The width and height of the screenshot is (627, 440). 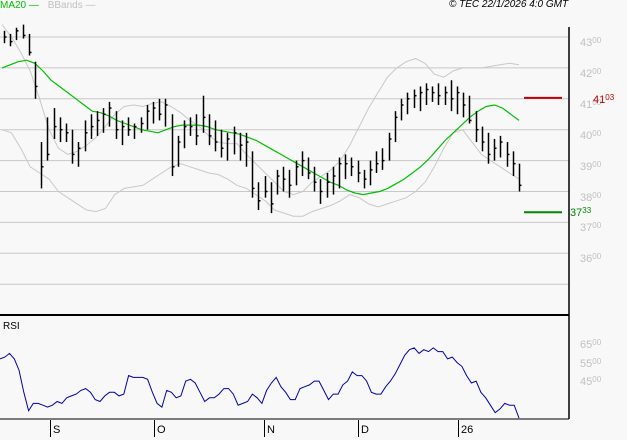 I want to click on y-axis-label: 4200, so click(x=591, y=73).